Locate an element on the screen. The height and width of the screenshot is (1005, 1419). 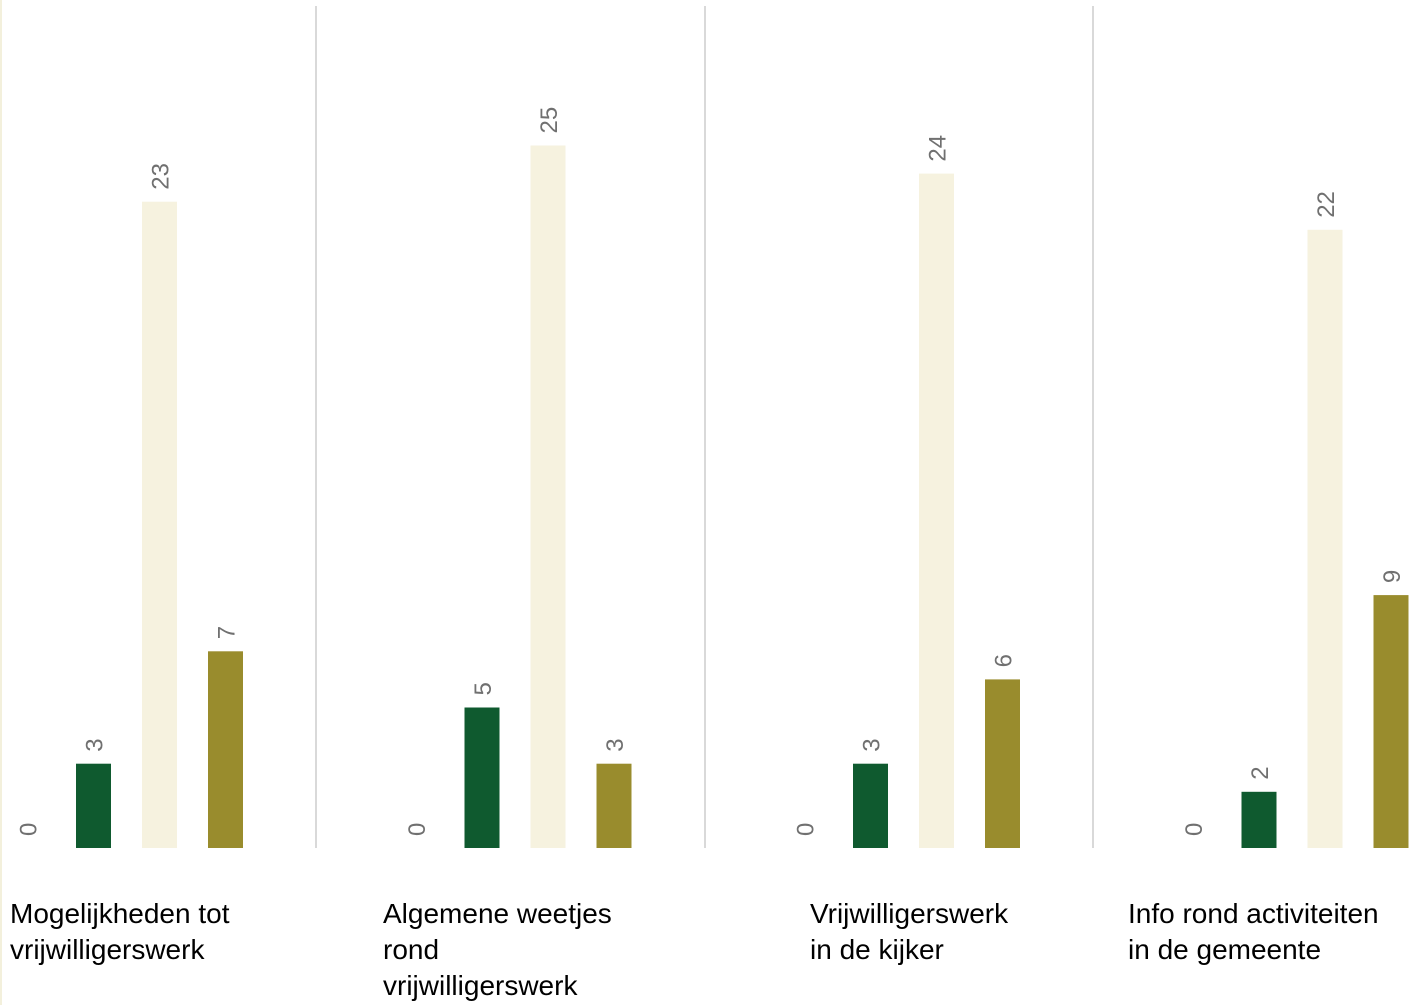
bar-group1-series3 is located at coordinates (159, 525).